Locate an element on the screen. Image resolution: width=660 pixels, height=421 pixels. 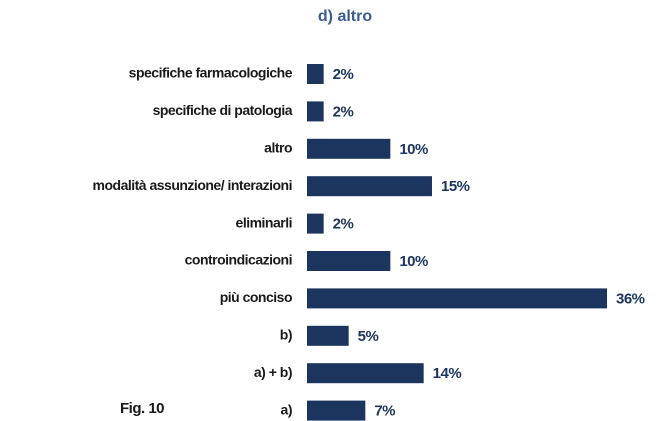
figure-label: Fig. 10 is located at coordinates (142, 408).